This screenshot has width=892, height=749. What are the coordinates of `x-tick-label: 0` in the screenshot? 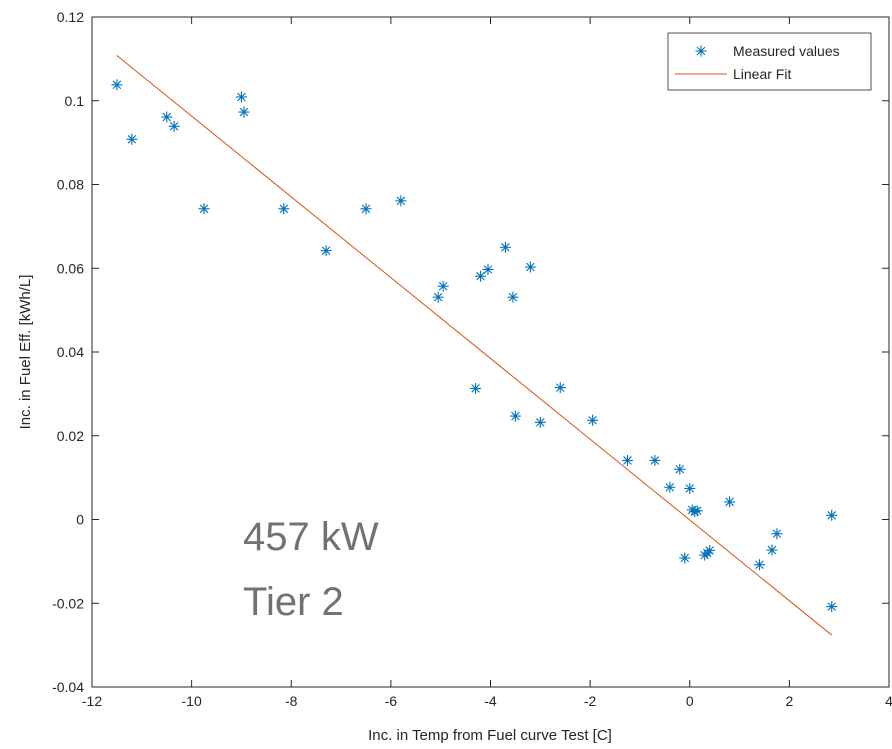 It's located at (690, 701).